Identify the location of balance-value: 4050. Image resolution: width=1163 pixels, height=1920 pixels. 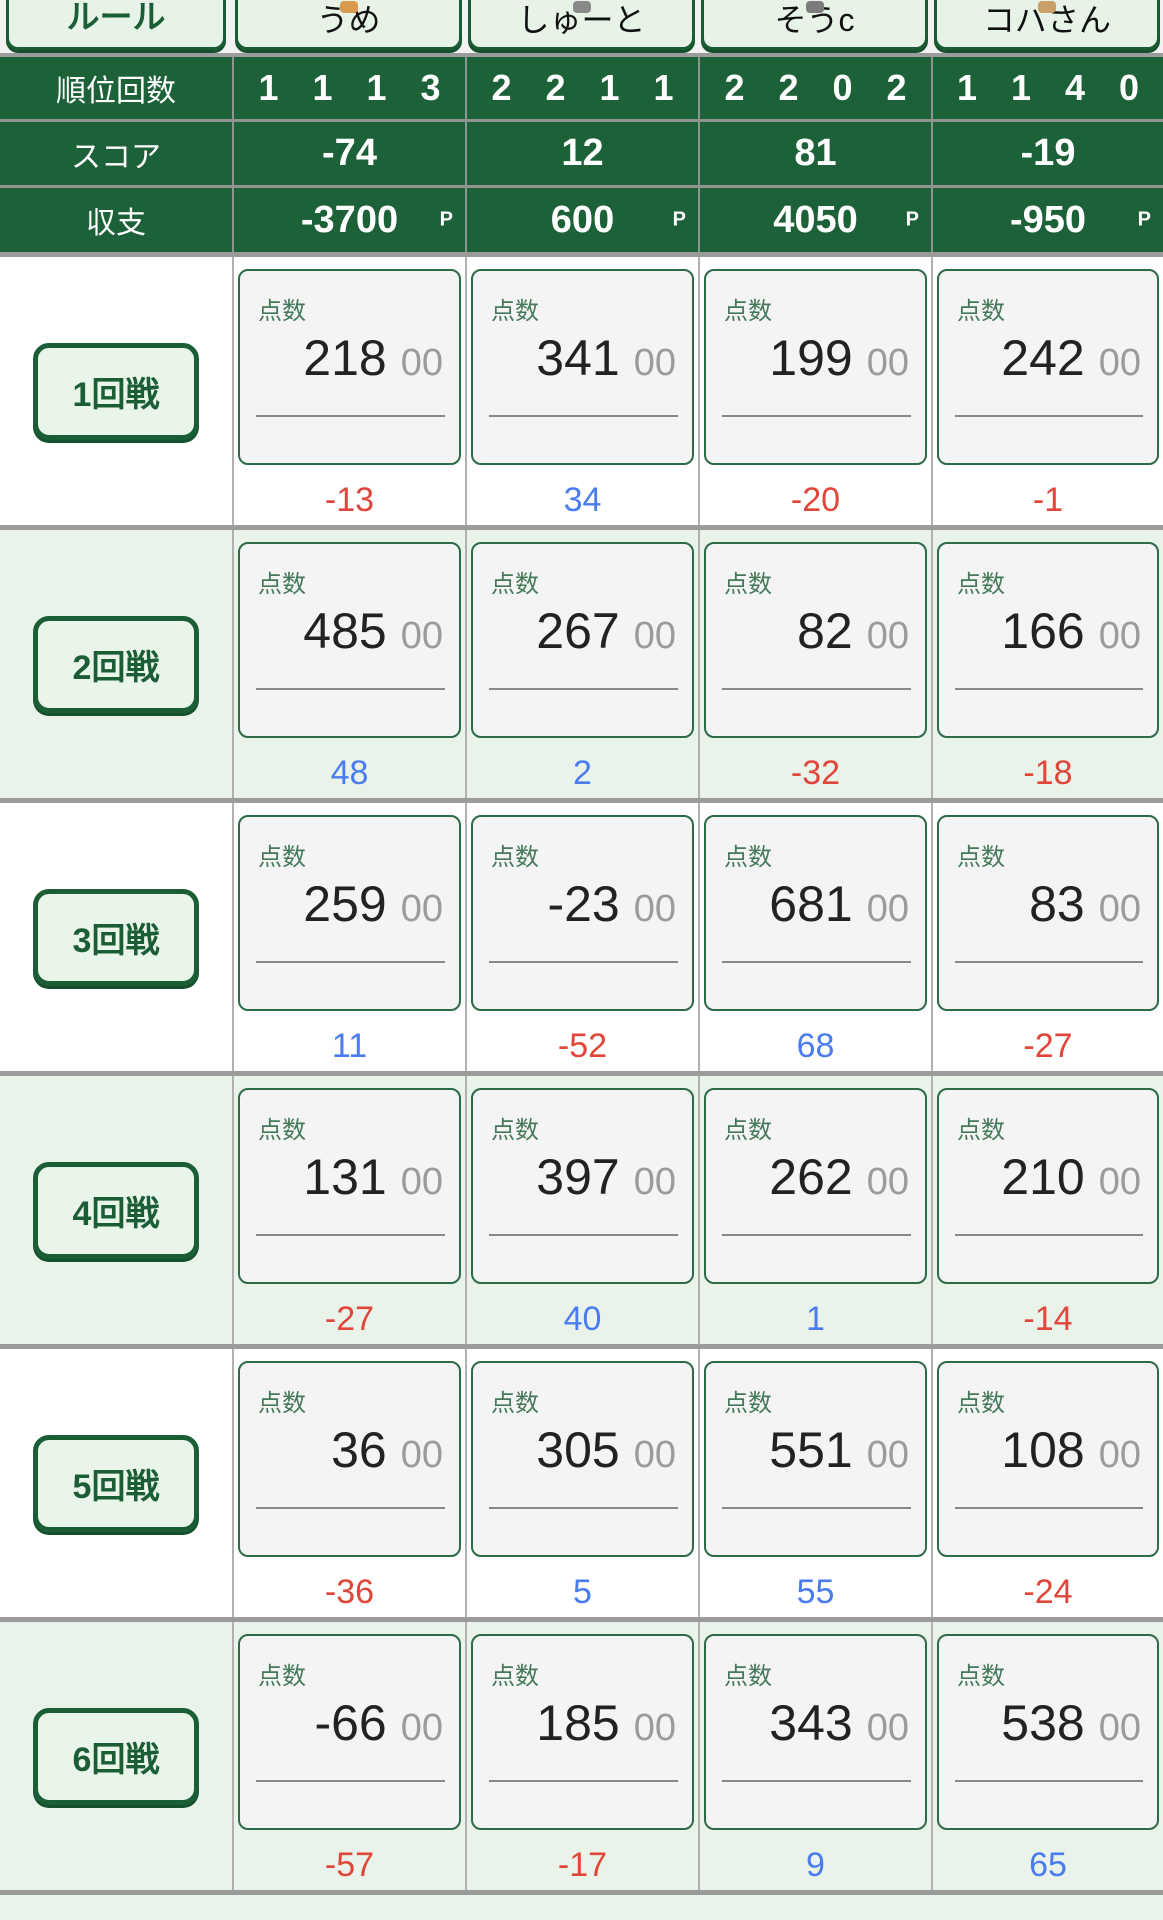
(815, 219).